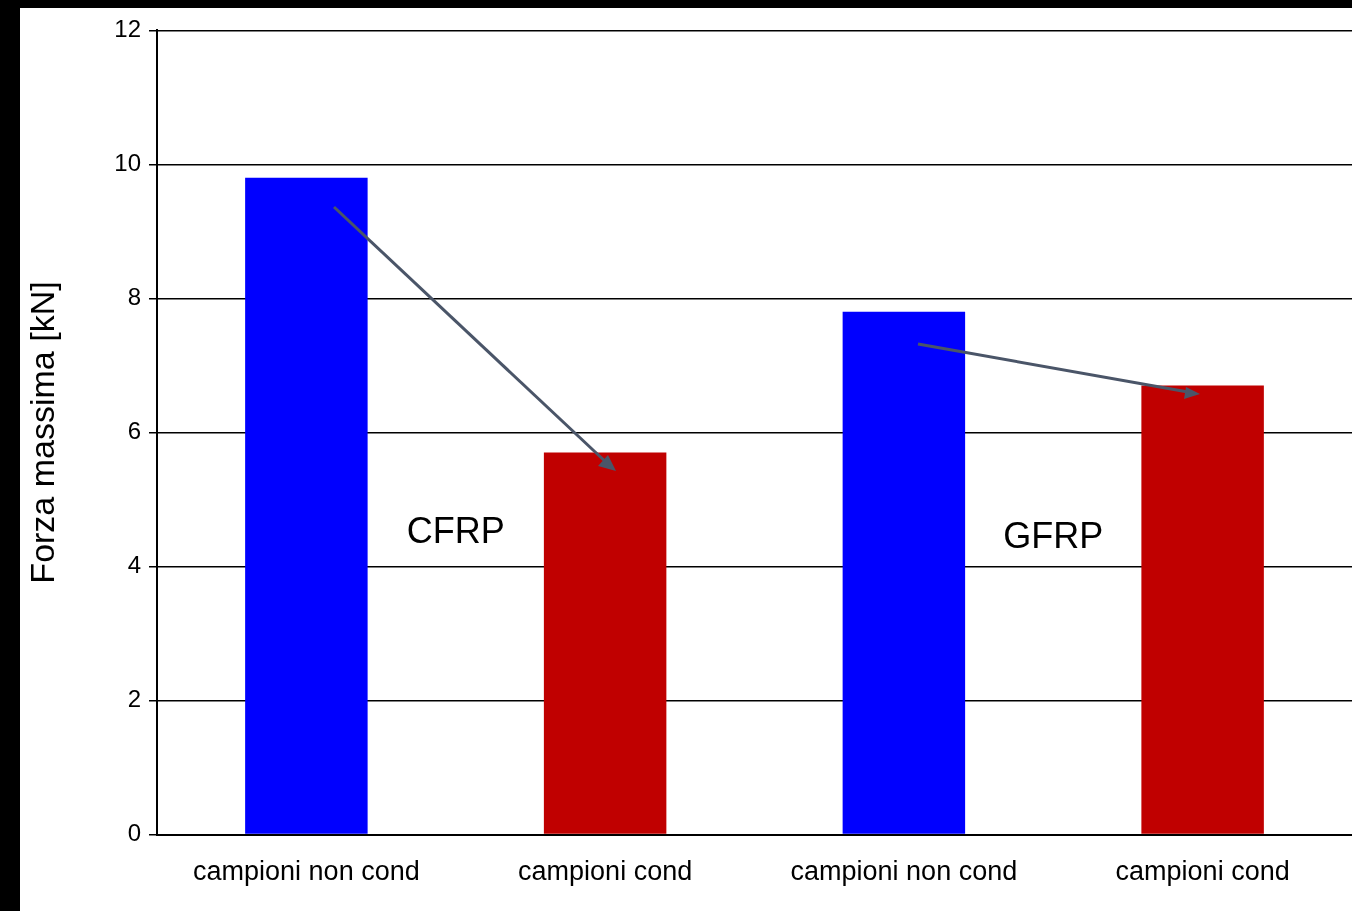 This screenshot has height=911, width=1352. What do you see at coordinates (134, 565) in the screenshot?
I see `y-tick-label: 4` at bounding box center [134, 565].